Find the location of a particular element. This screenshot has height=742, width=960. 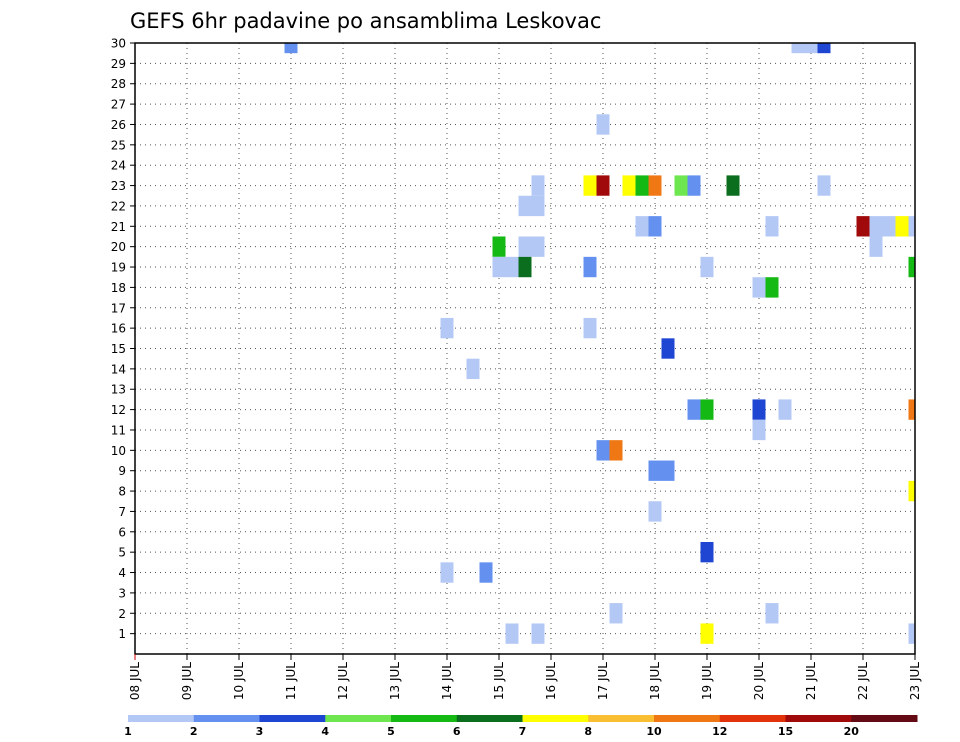

y-tick-label-20: 20 is located at coordinates (118, 247).